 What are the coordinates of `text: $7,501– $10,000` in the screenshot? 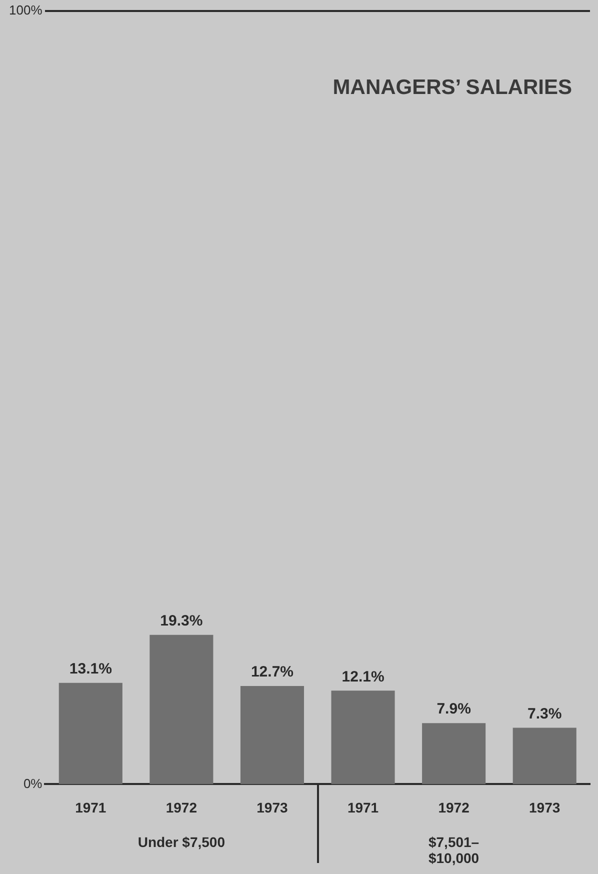 It's located at (453, 850).